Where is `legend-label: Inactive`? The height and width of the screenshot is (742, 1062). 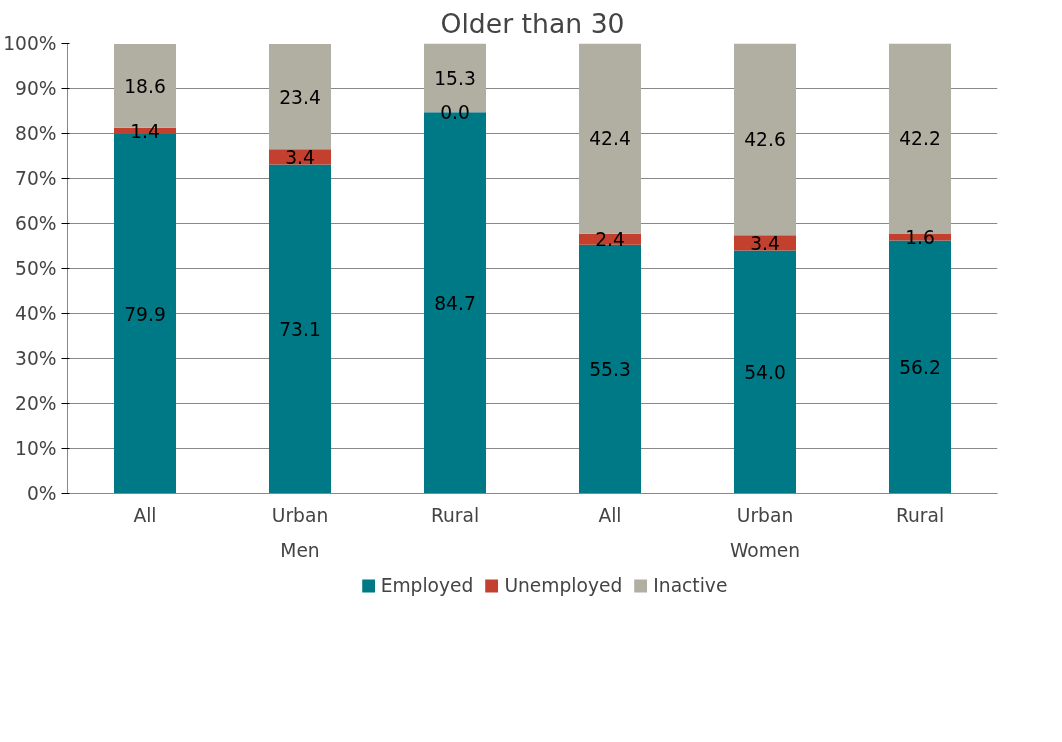
legend-label: Inactive is located at coordinates (690, 585).